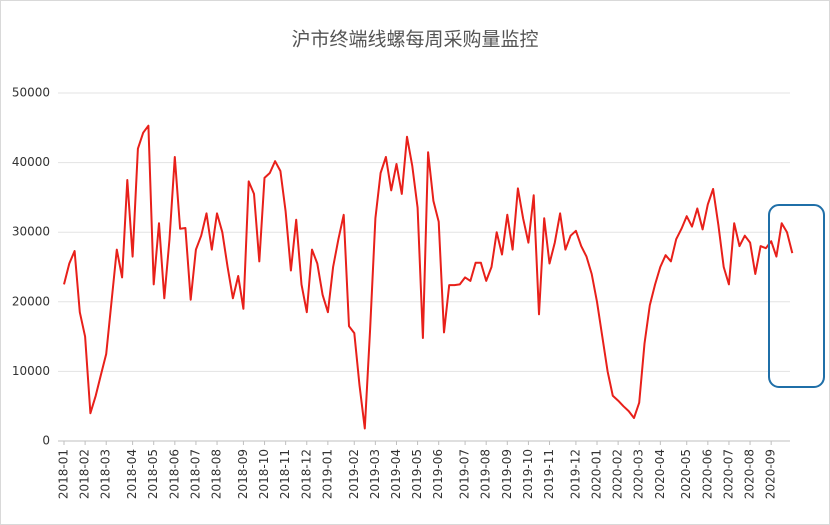 Image resolution: width=830 pixels, height=525 pixels. Describe the element at coordinates (31, 301) in the screenshot. I see `y-tick-label: 20000` at that location.